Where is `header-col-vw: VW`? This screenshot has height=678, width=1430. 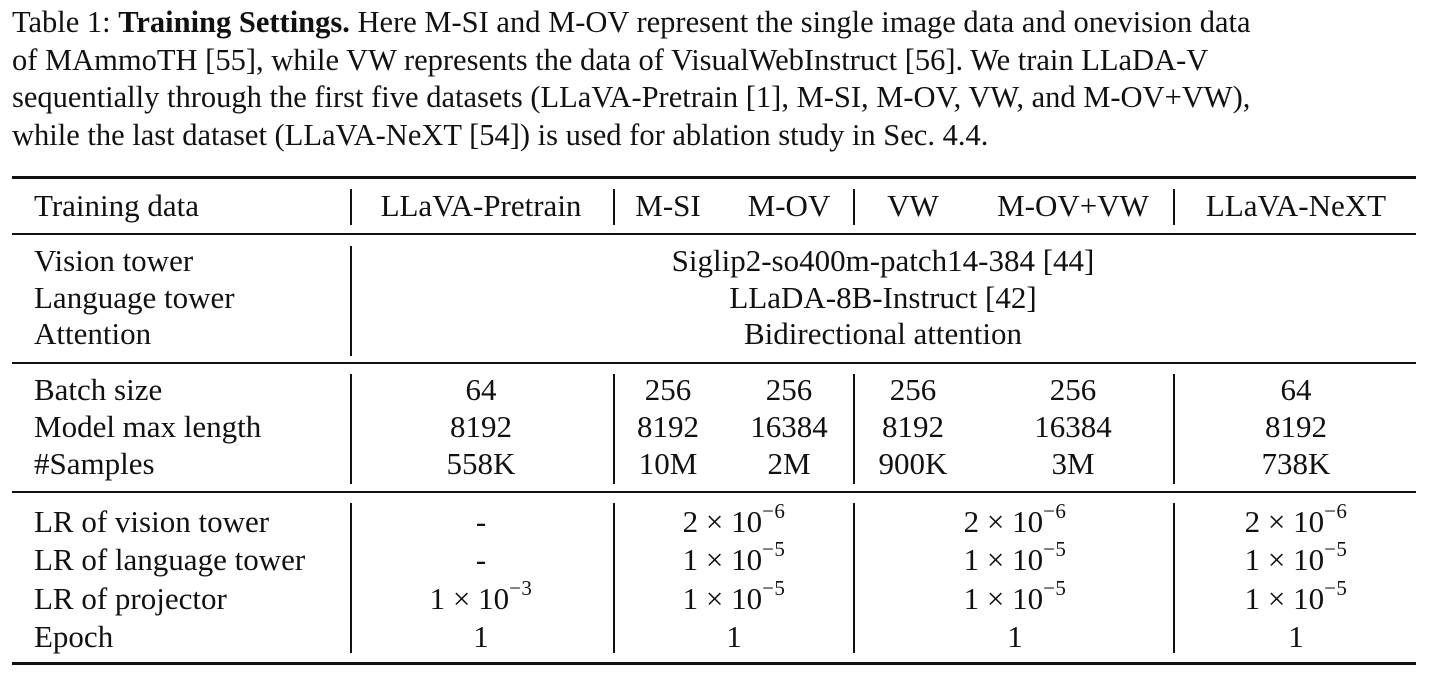 header-col-vw: VW is located at coordinates (913, 205).